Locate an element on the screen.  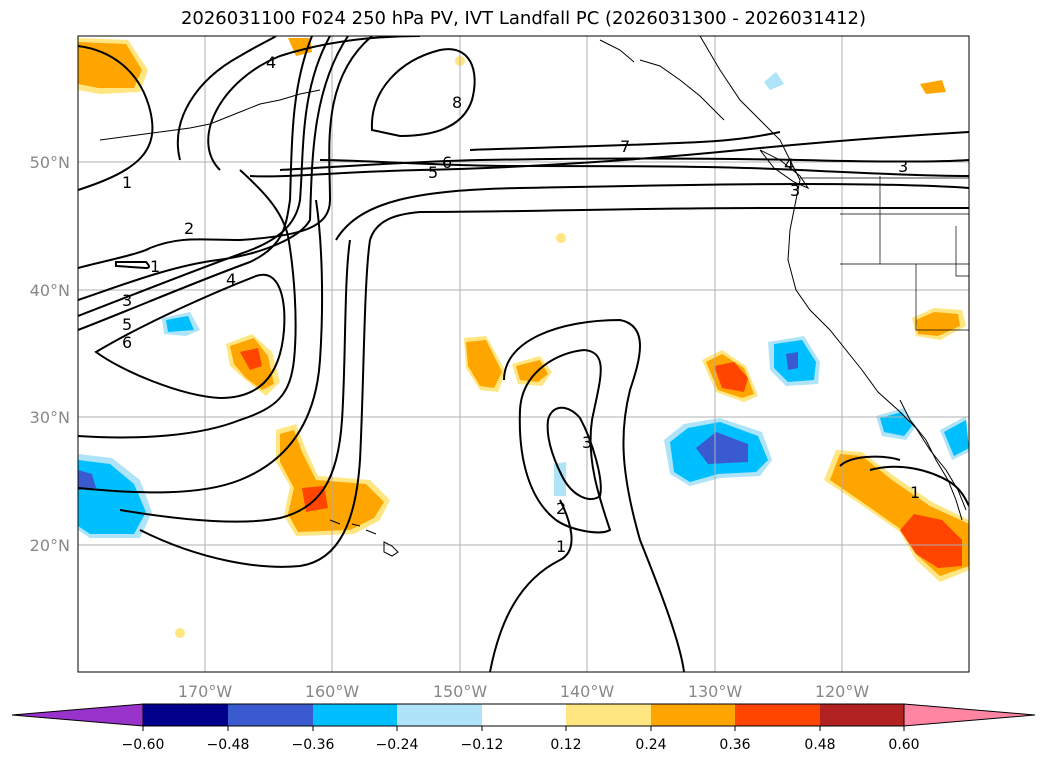
state-borders is located at coordinates (904, 253).